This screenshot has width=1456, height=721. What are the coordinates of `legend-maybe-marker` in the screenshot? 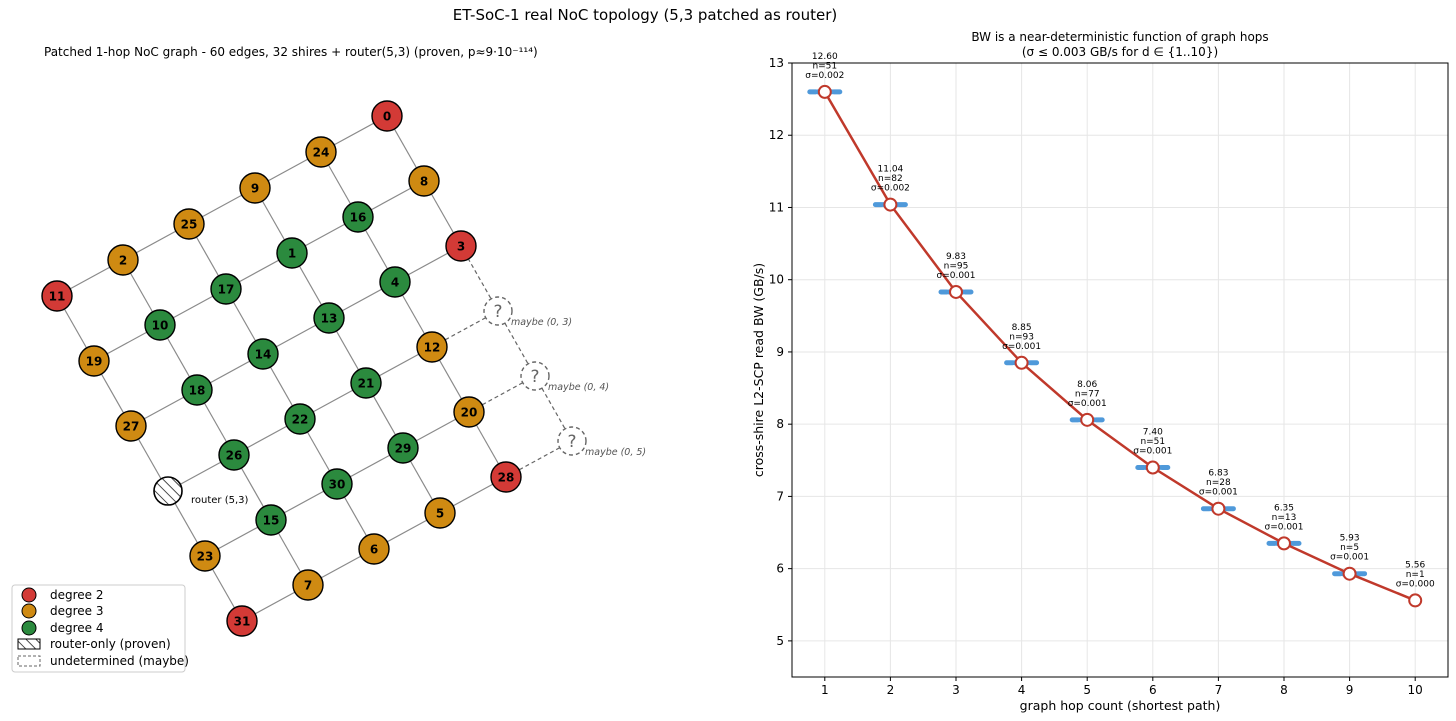 It's located at (29, 661).